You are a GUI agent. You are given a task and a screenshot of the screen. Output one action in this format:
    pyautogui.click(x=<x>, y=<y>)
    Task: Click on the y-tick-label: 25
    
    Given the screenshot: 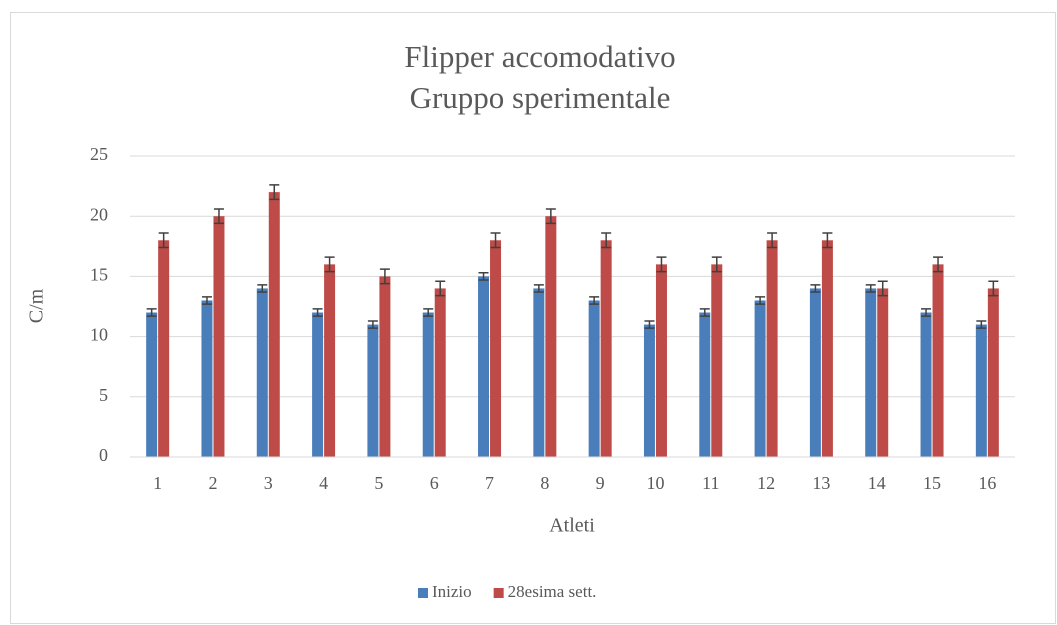 What is the action you would take?
    pyautogui.click(x=99, y=154)
    